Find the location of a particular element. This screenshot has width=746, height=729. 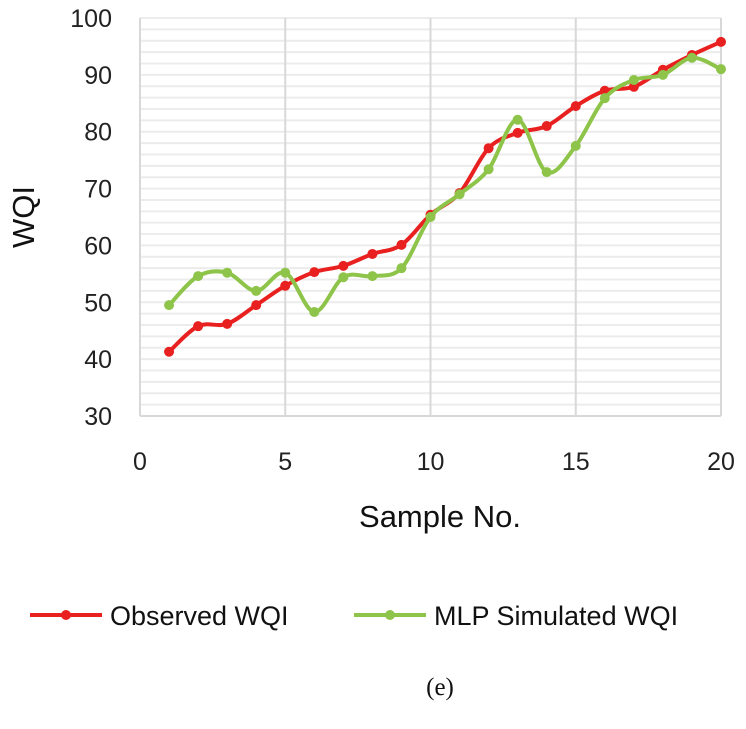

y-tick-label: 80 is located at coordinates (98, 133).